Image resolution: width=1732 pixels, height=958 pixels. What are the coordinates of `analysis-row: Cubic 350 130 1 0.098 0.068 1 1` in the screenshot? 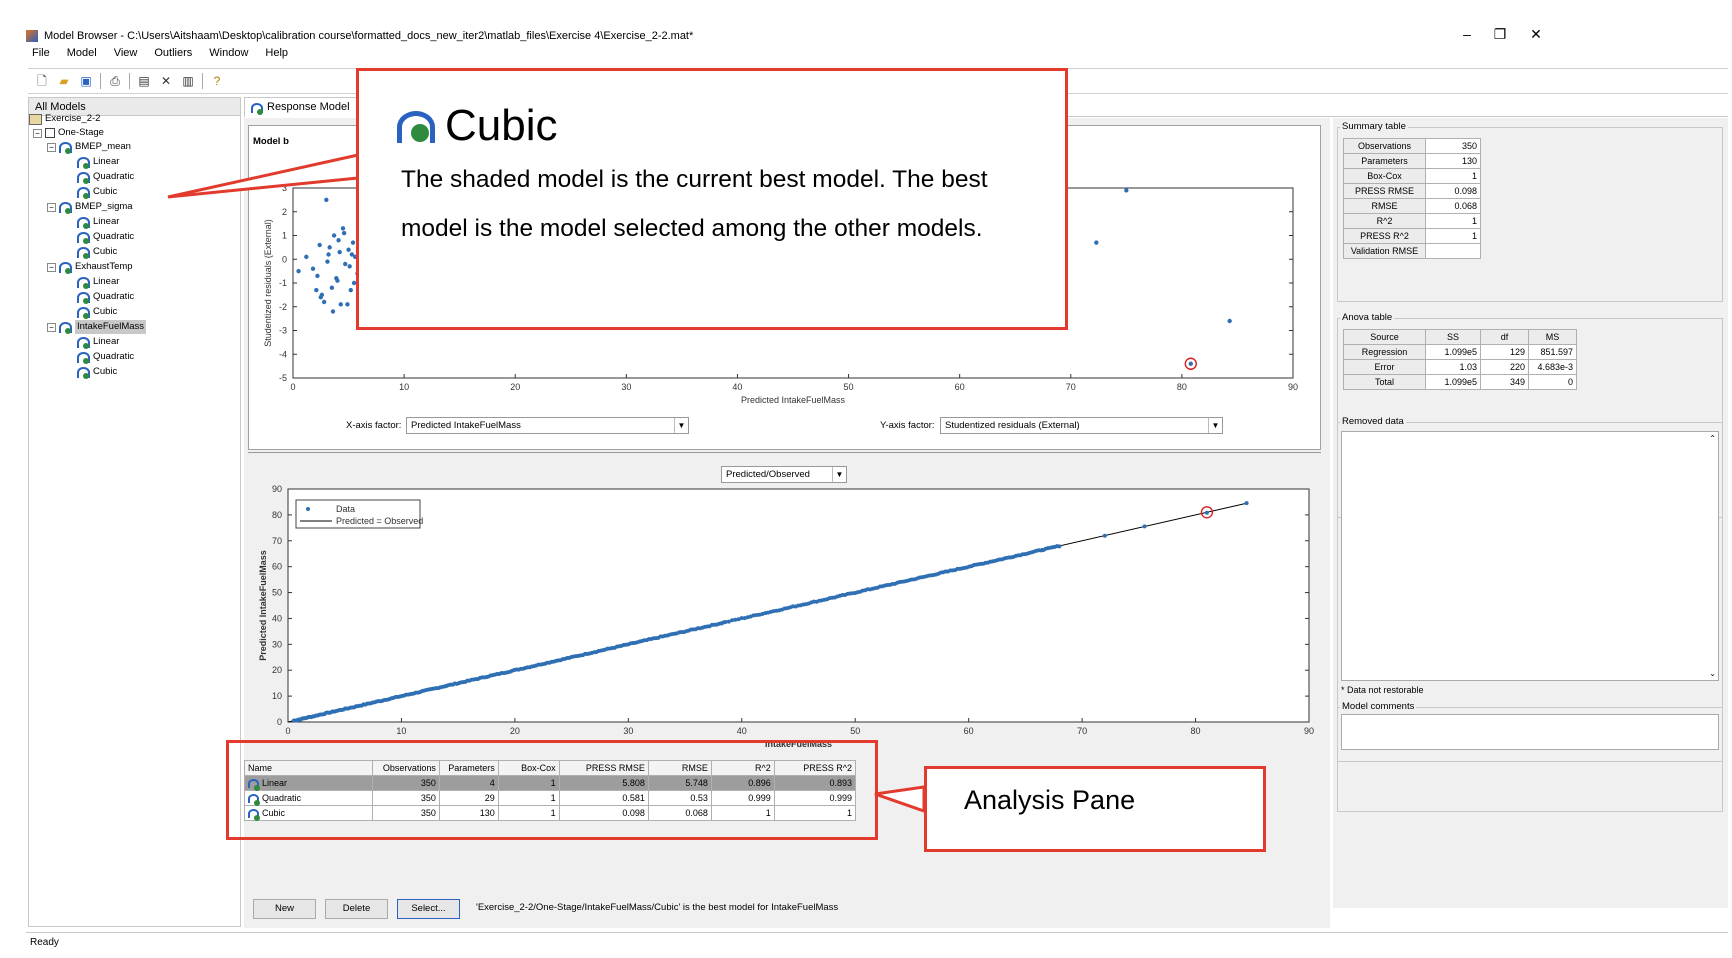 It's located at (550, 813).